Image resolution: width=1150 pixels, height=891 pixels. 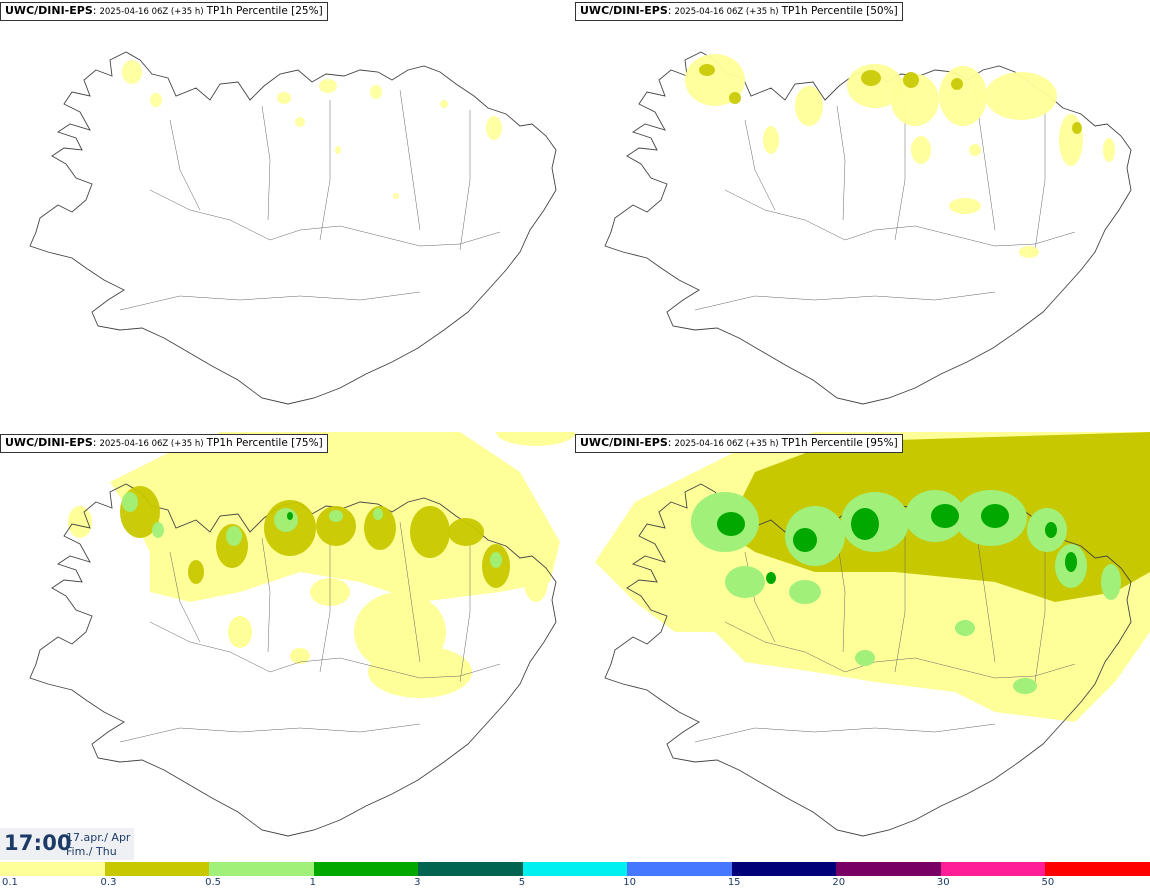 I want to click on precip-colorbar, so click(x=575, y=869).